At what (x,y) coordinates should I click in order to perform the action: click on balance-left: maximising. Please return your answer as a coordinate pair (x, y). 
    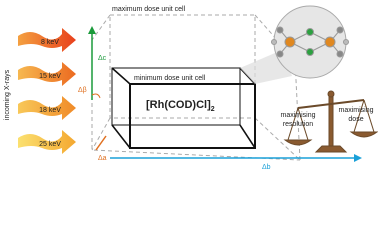
    Looking at the image, I should click on (297, 115).